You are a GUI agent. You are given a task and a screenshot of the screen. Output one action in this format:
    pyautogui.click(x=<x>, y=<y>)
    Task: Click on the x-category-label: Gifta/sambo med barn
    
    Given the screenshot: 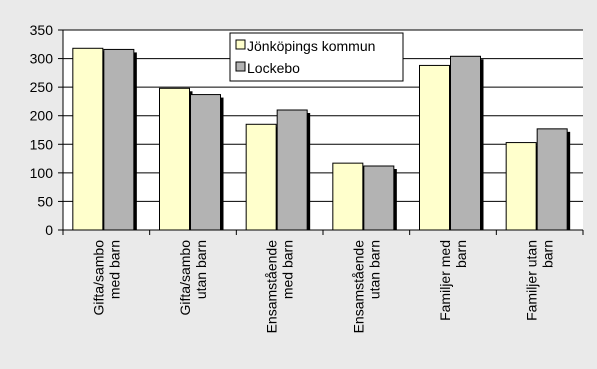 What is the action you would take?
    pyautogui.click(x=106, y=278)
    